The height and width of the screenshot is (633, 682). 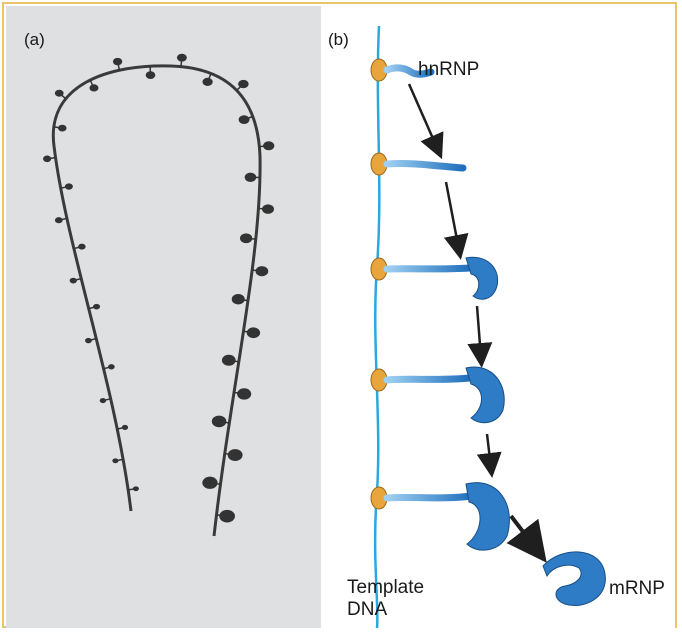 I want to click on hnrnp-label: hnRNP, so click(x=449, y=69).